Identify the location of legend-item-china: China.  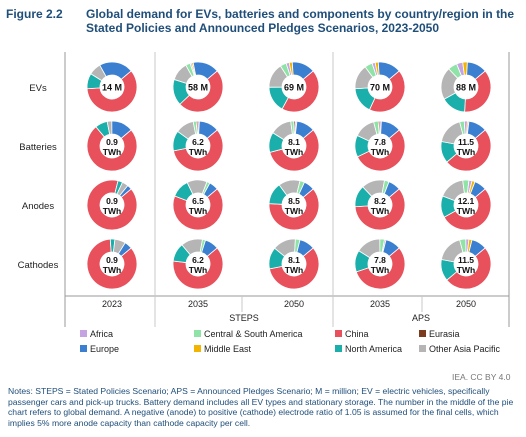
(352, 334).